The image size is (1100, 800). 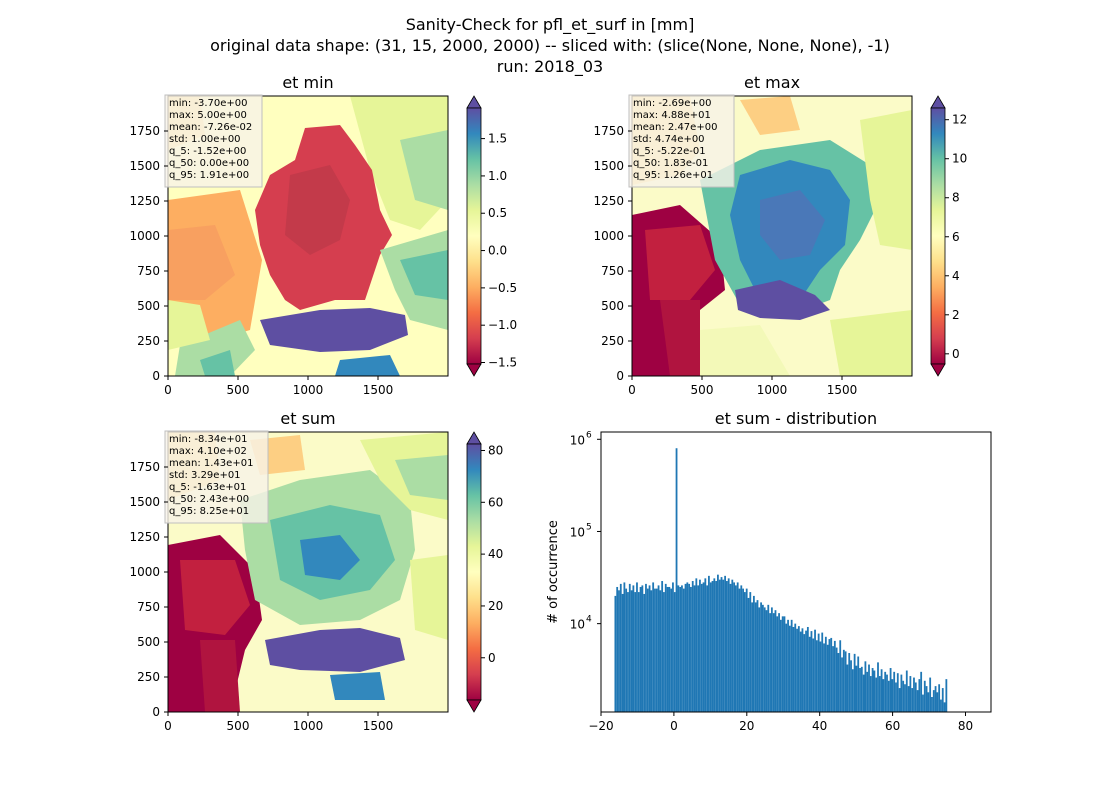 I want to click on colorbar-tick-label: 0.0, so click(x=497, y=251).